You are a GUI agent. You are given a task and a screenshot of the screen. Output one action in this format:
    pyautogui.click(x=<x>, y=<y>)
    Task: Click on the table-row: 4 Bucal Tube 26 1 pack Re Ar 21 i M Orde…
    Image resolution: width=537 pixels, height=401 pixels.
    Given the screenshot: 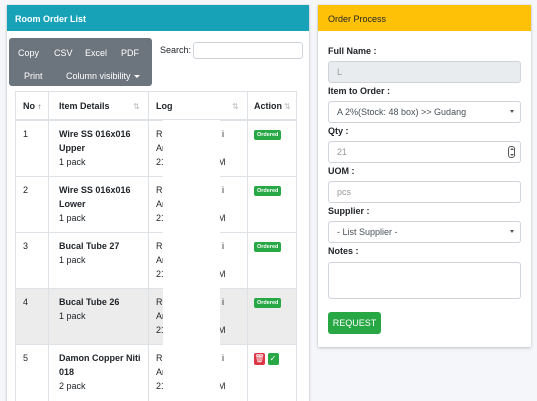 What is the action you would take?
    pyautogui.click(x=156, y=317)
    